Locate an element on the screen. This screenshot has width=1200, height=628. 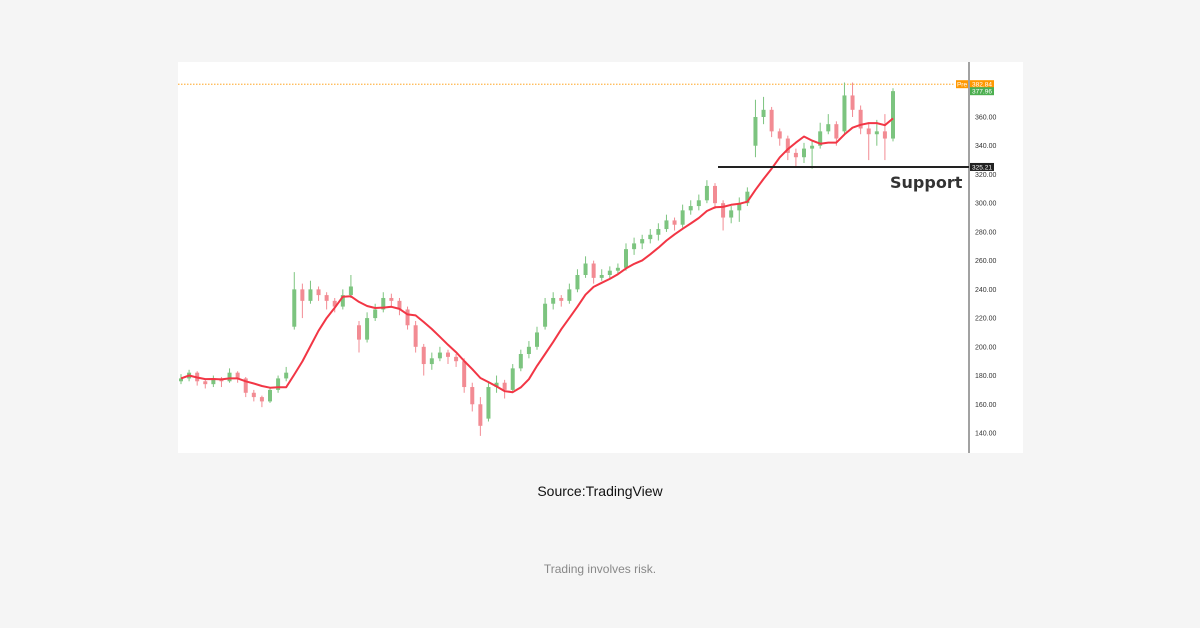
support-price-label-bg is located at coordinates (982, 166).